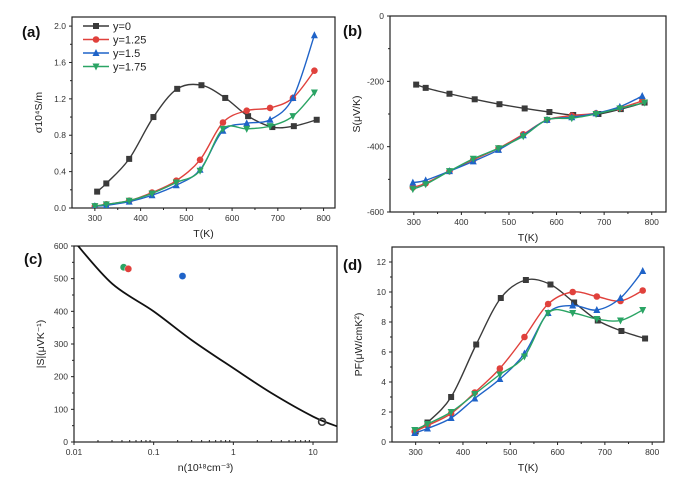  What do you see at coordinates (61, 246) in the screenshot?
I see `y-tick-label: 600` at bounding box center [61, 246].